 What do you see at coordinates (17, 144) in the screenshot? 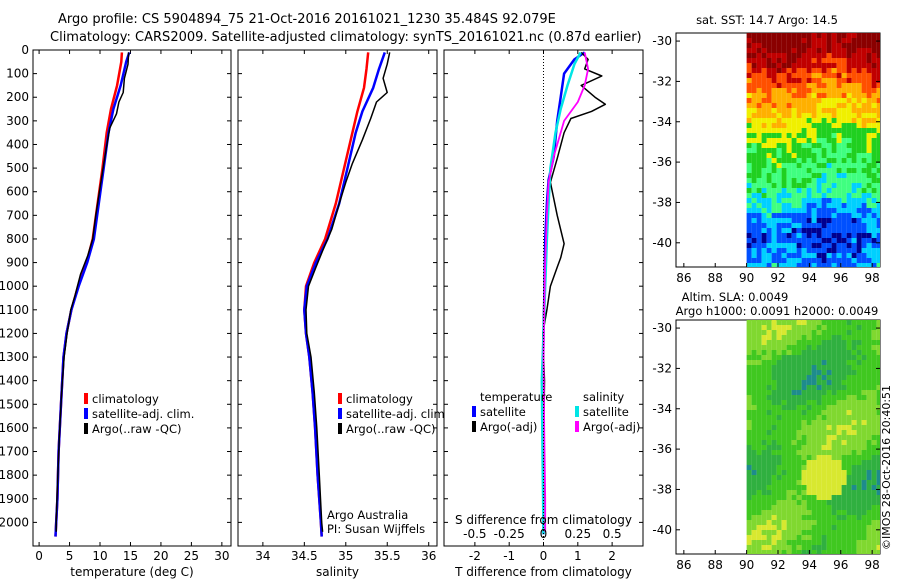
I see `ytick-label: 400` at bounding box center [17, 144].